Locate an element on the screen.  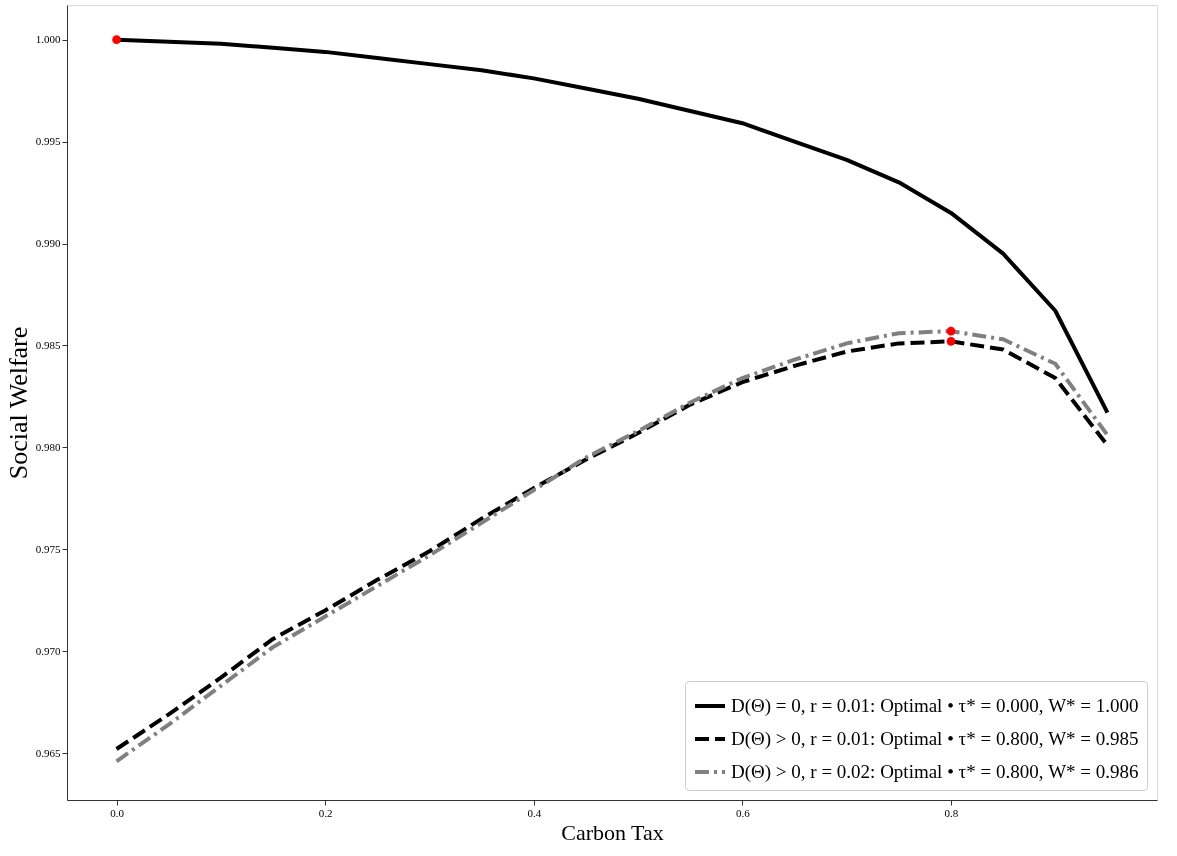
y-axis-title: Social Welfare is located at coordinates (18, 403).